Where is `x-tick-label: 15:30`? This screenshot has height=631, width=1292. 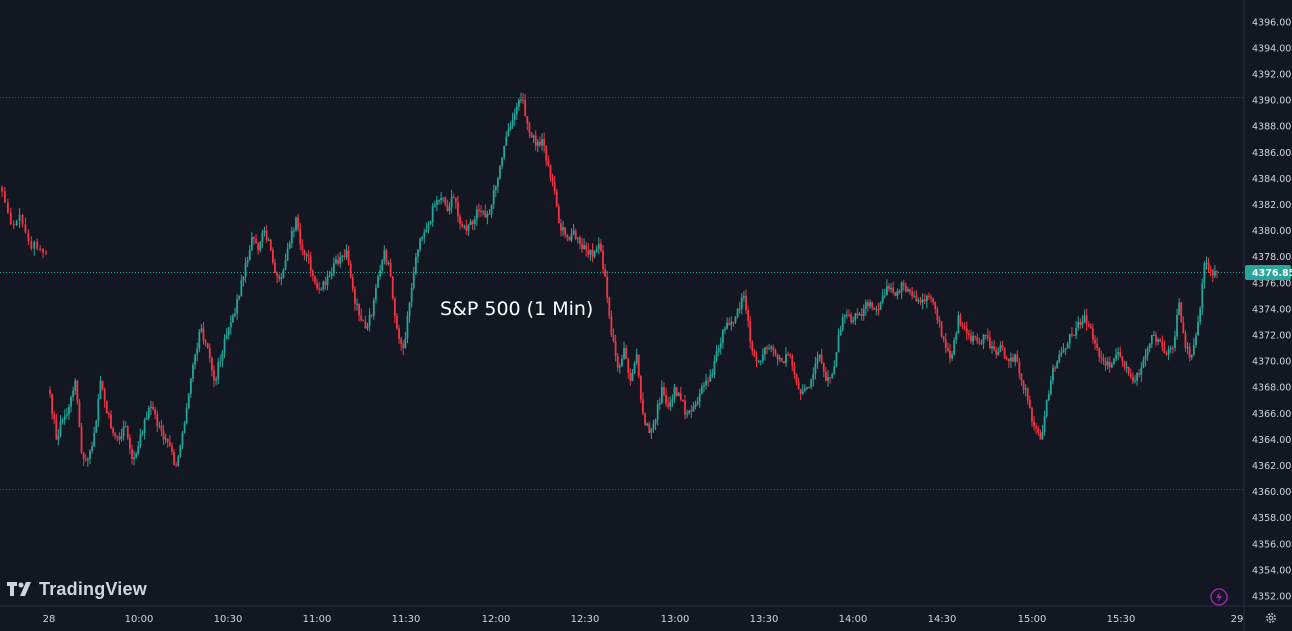
x-tick-label: 15:30 is located at coordinates (1121, 619).